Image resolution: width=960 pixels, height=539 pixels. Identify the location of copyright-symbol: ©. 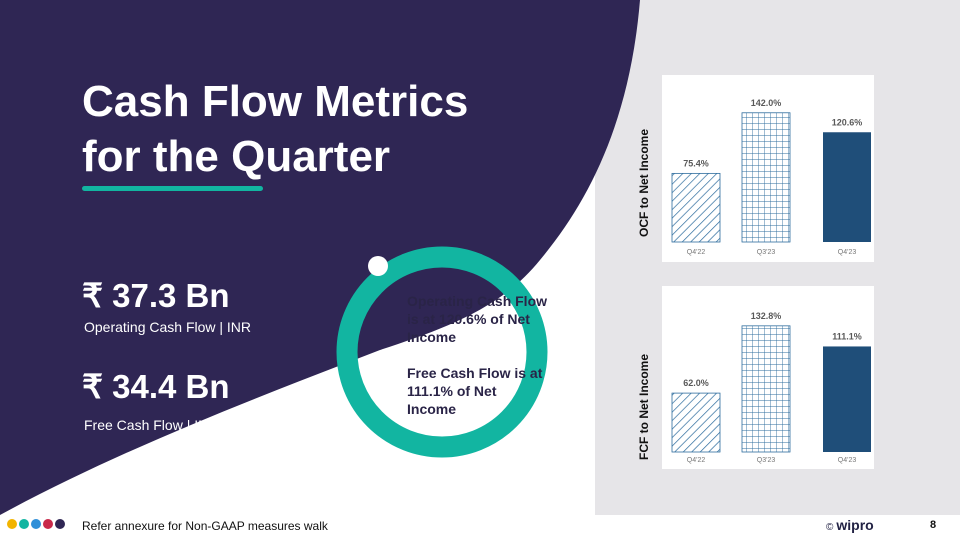
(830, 527).